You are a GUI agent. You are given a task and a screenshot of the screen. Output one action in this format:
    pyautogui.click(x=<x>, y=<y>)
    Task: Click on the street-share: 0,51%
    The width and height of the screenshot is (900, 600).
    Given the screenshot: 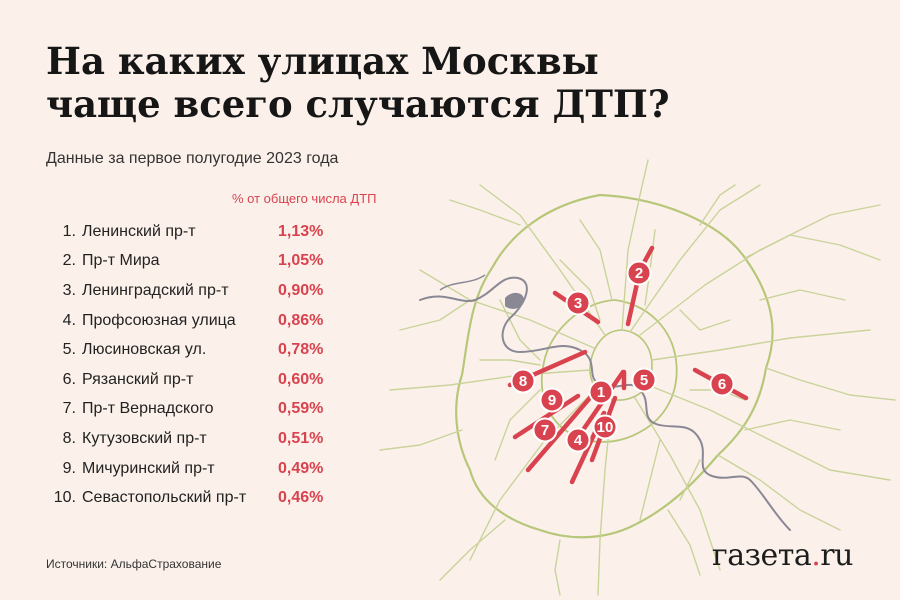 What is the action you would take?
    pyautogui.click(x=301, y=438)
    